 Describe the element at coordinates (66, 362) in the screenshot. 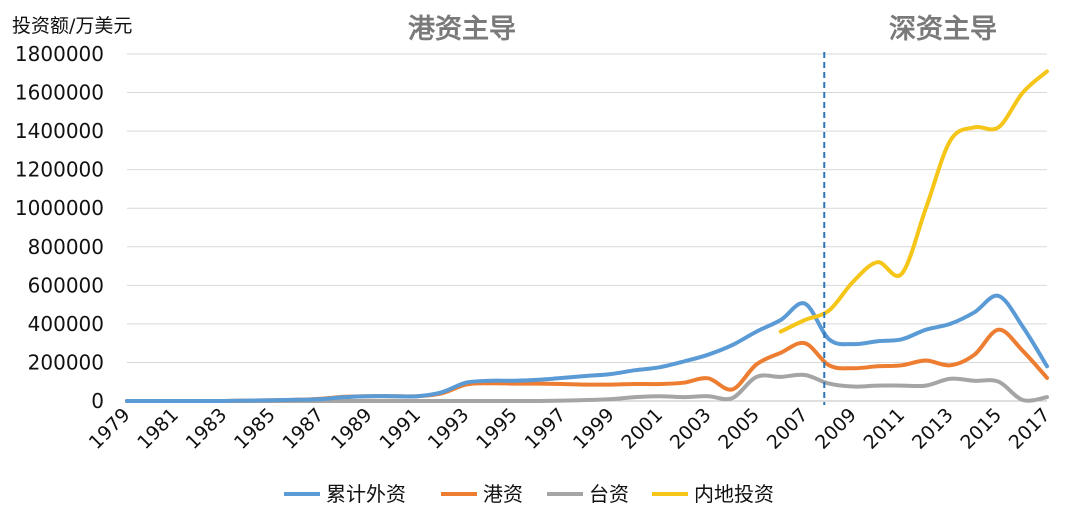

I see `y-tick-label: 200000` at that location.